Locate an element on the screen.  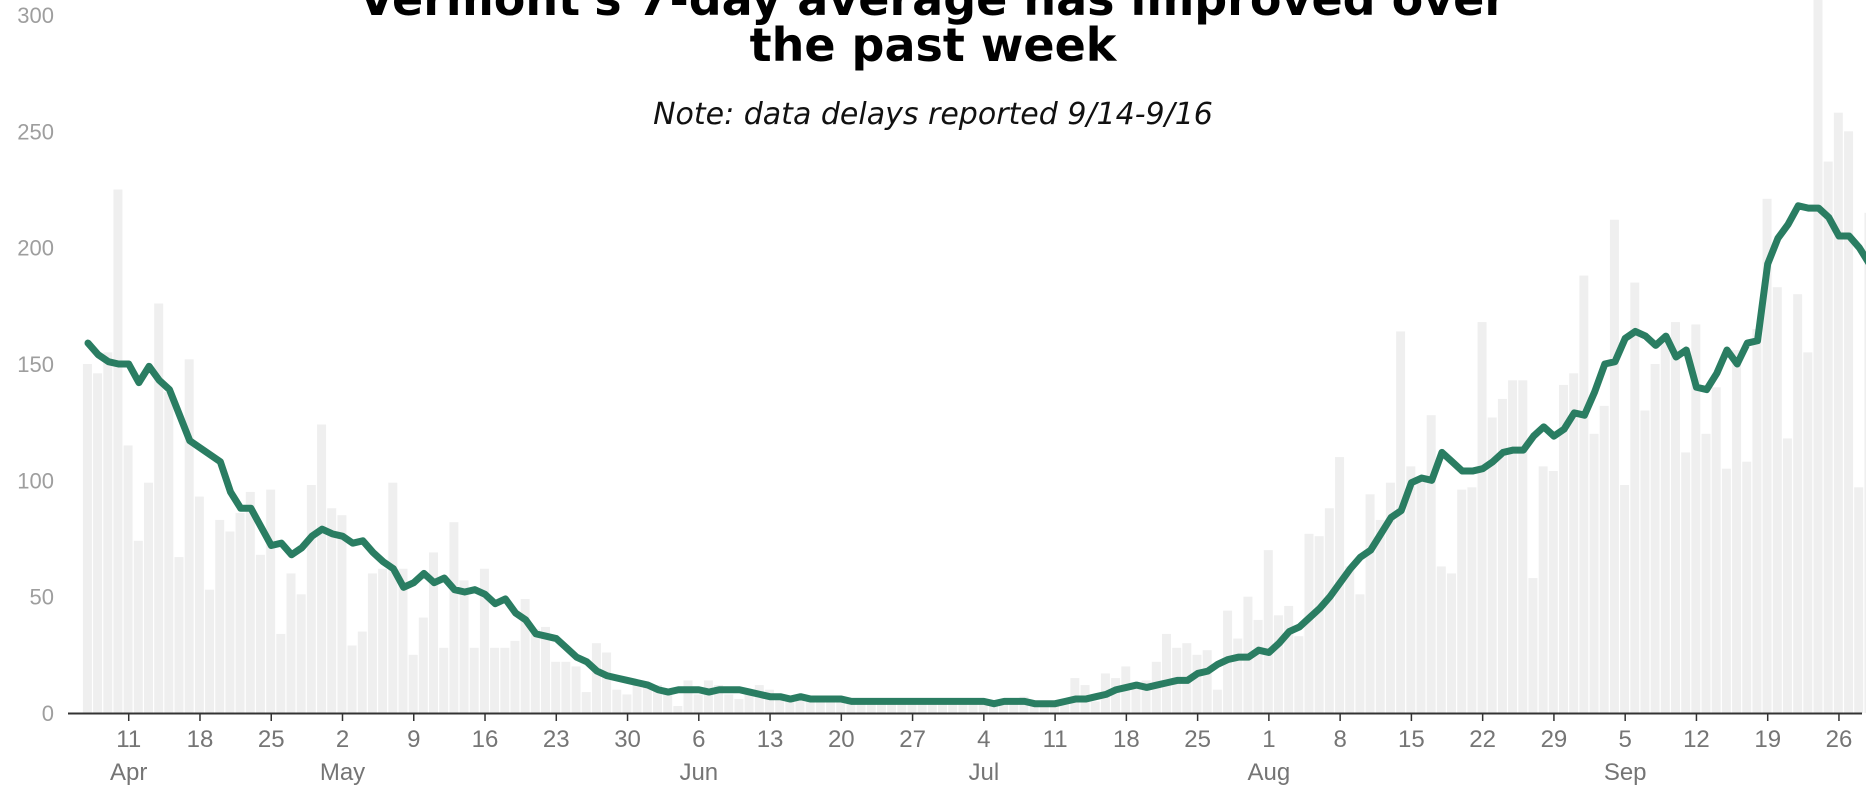
x-tick-label: 22 is located at coordinates (1482, 739).